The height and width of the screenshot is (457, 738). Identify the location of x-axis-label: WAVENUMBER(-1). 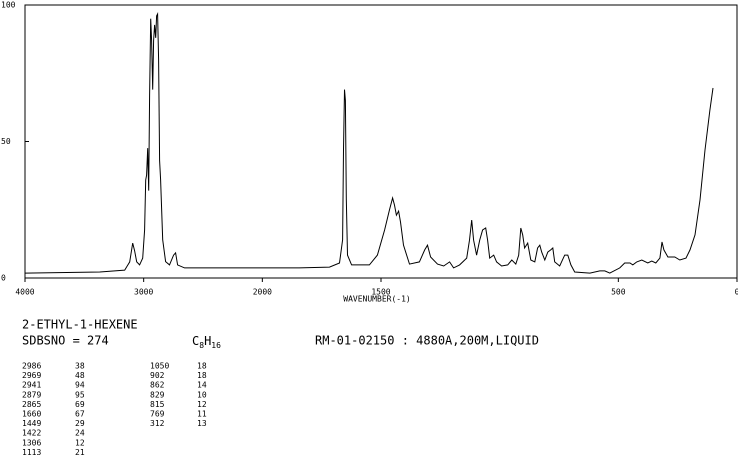
(376, 299).